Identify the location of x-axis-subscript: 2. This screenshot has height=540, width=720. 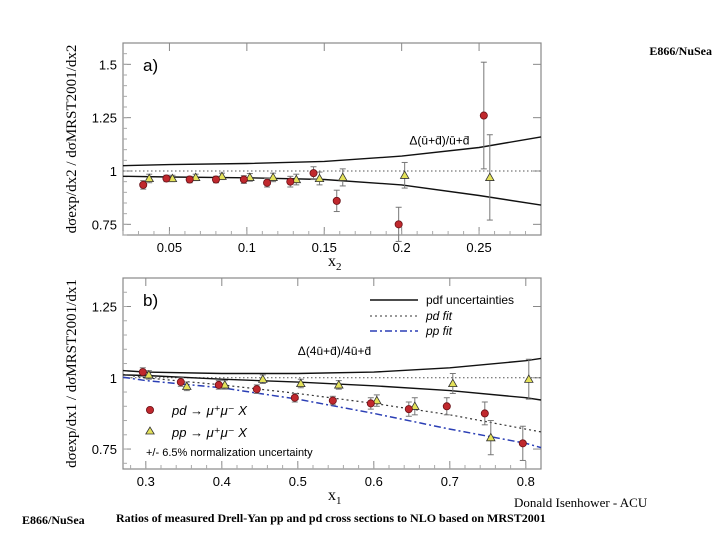
(339, 267).